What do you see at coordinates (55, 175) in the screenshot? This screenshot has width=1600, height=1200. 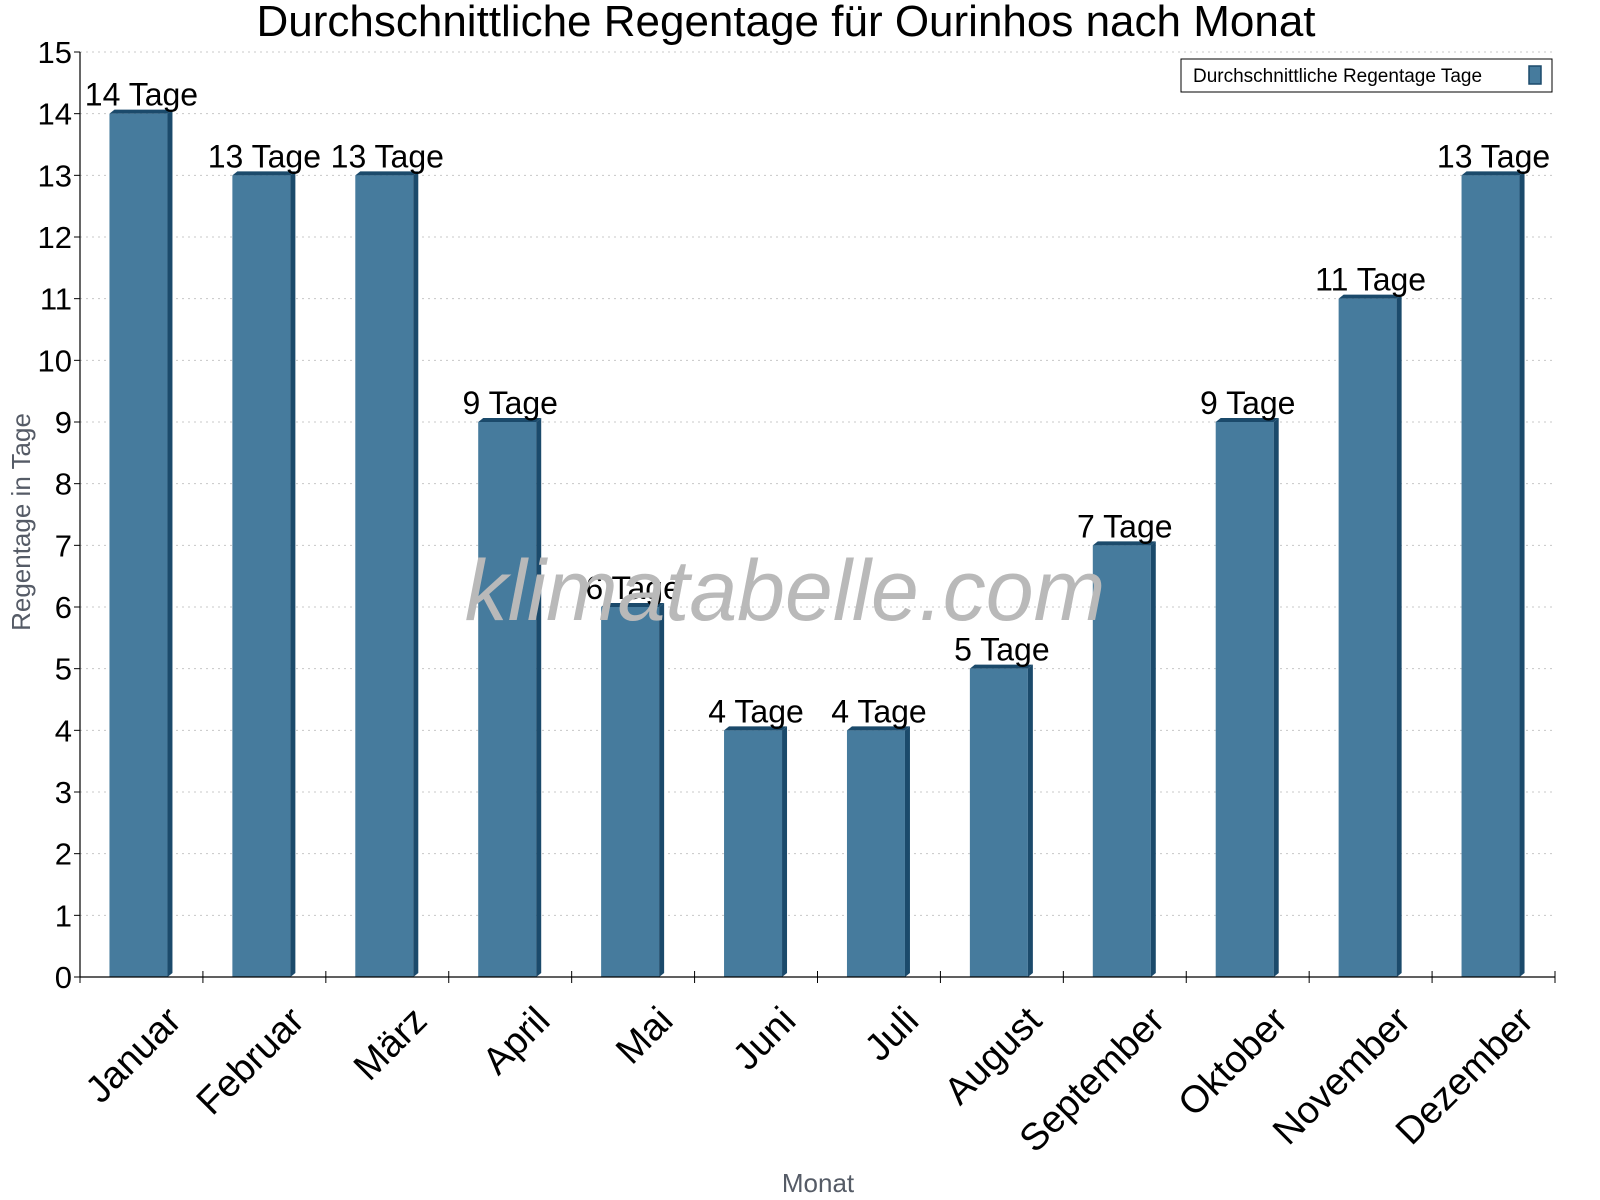 I see `y-tick-label: 13` at bounding box center [55, 175].